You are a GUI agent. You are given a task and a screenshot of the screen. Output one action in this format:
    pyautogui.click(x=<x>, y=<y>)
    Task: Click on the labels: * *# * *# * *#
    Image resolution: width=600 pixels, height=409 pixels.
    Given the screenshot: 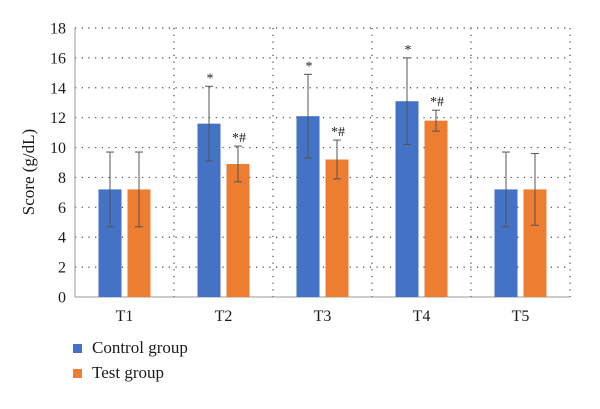 What is the action you would take?
    pyautogui.click(x=326, y=94)
    